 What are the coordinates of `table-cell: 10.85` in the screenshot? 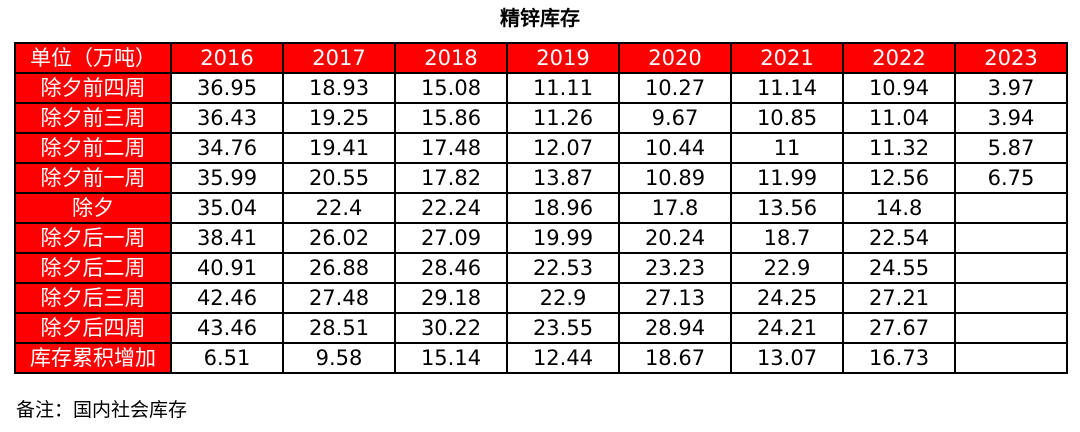 It's located at (787, 118).